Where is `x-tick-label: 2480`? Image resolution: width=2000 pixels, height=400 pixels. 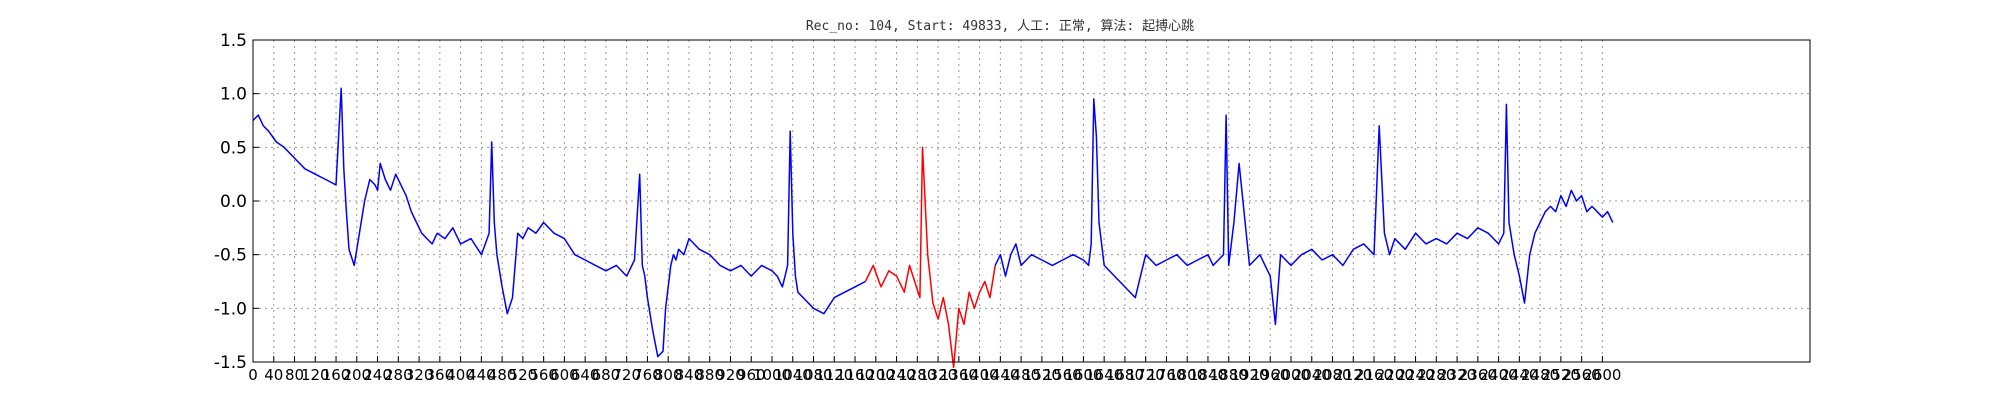 x-tick-label: 2480 is located at coordinates (1540, 375).